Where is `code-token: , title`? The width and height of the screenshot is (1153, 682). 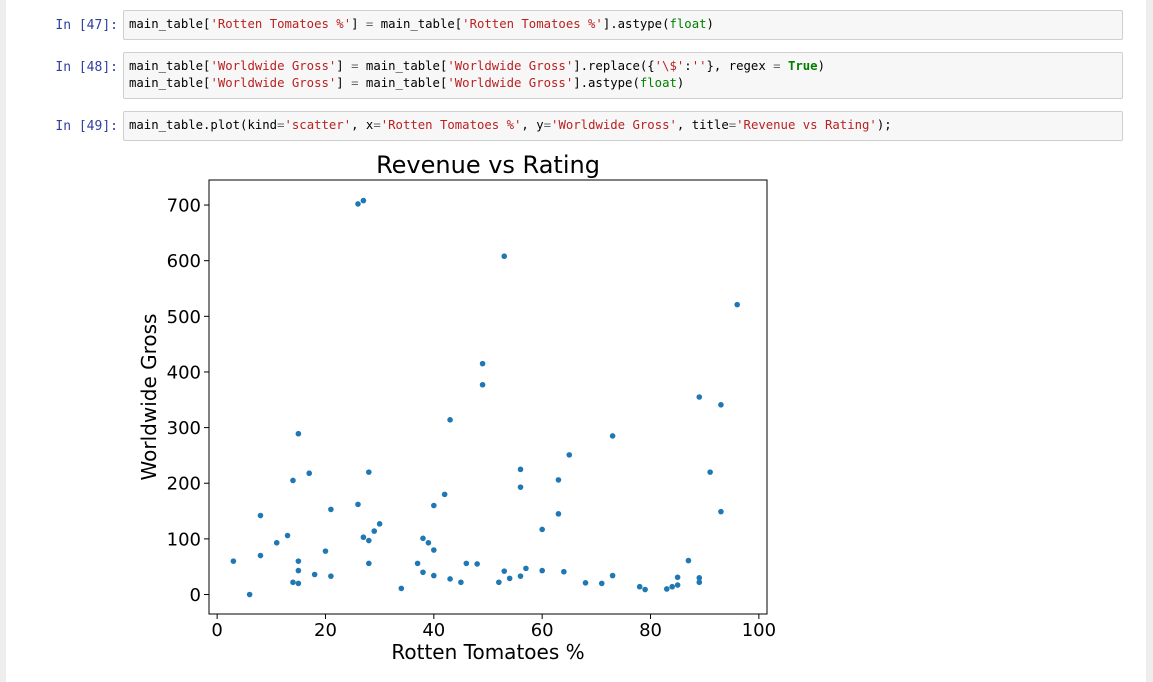 code-token: , title is located at coordinates (702, 125).